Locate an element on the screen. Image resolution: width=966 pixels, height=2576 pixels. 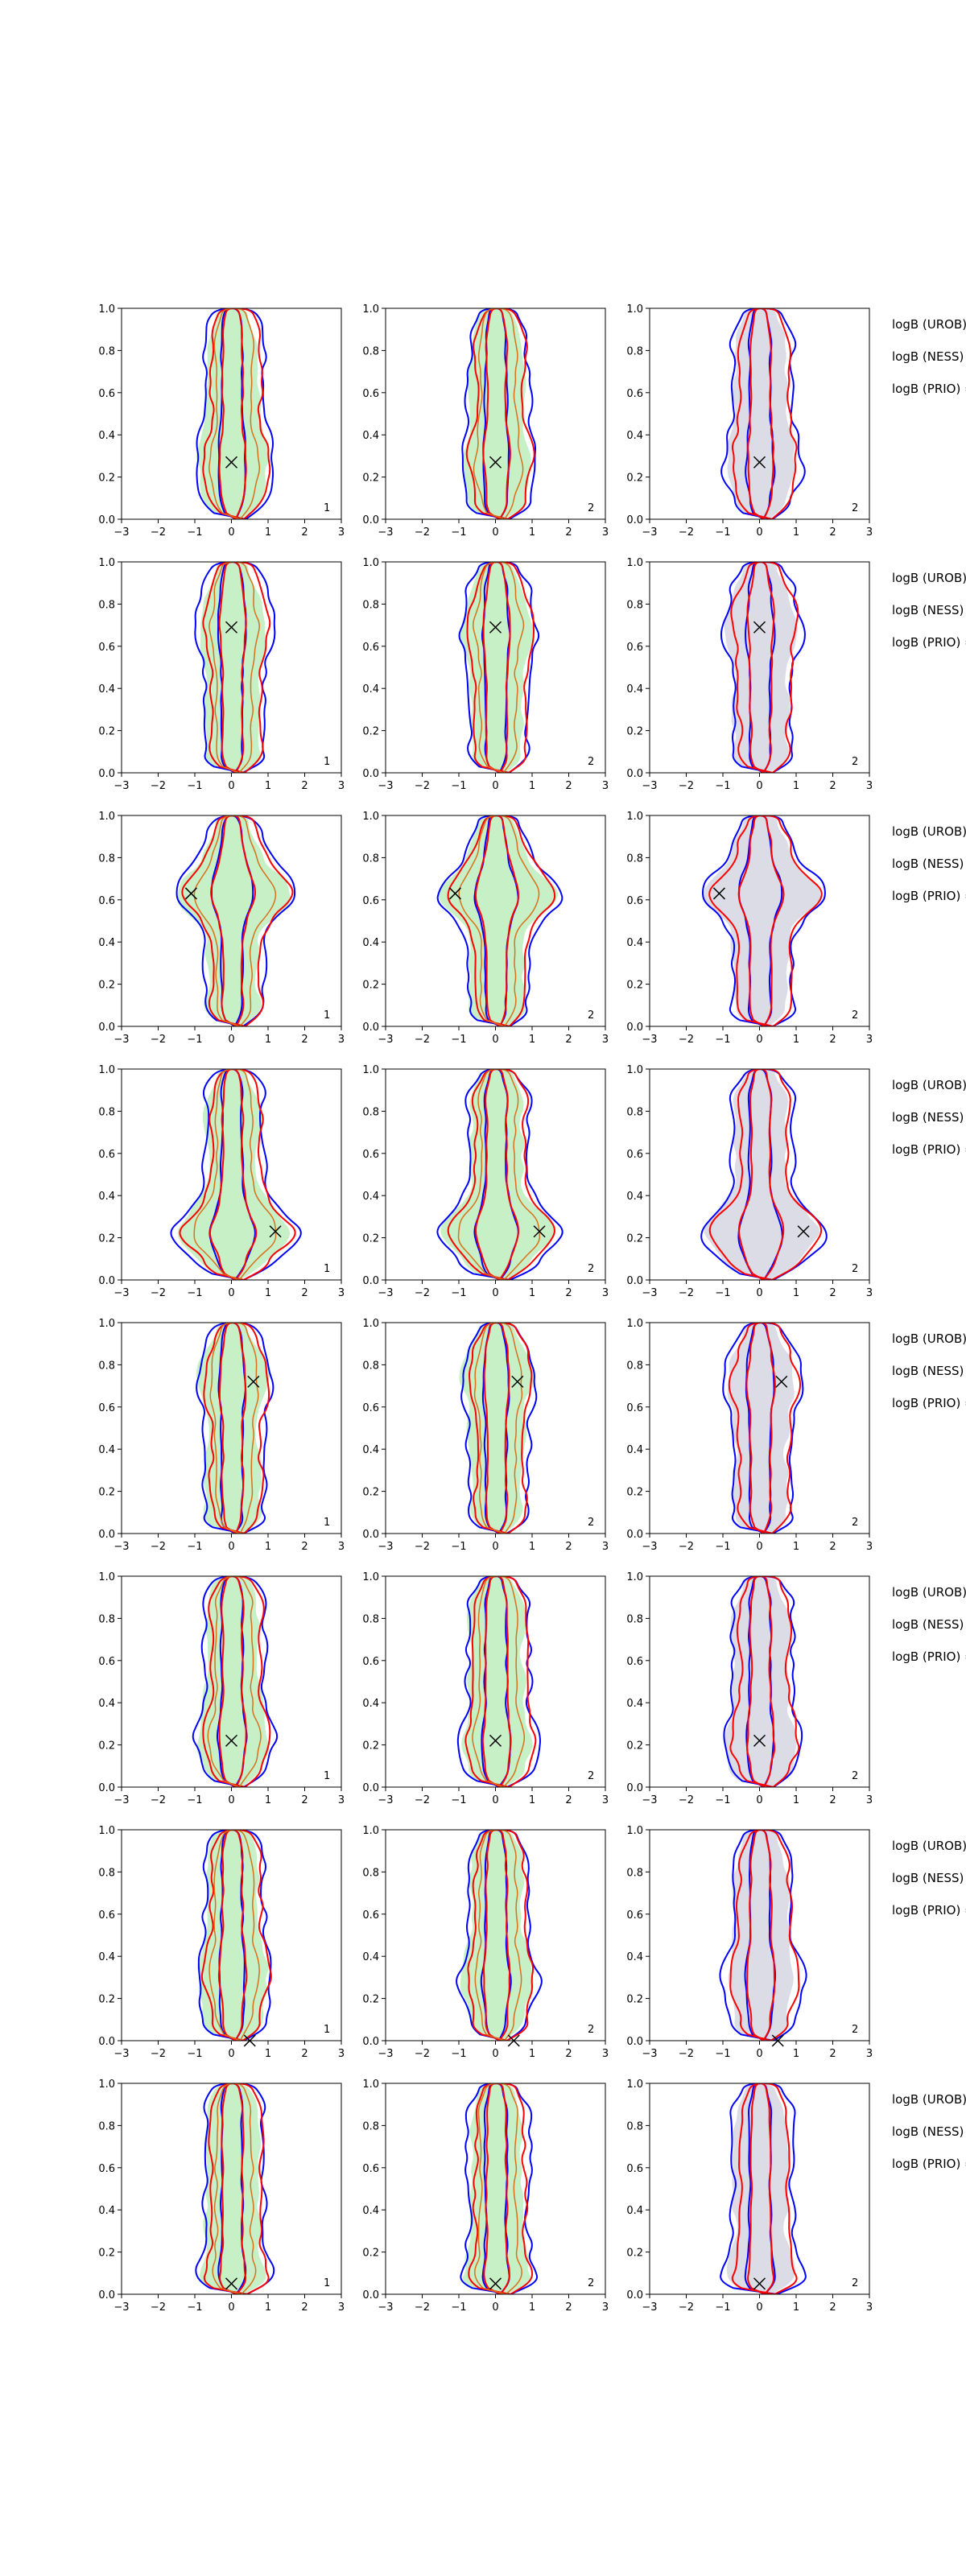
logb-label: logB (NESS) = is located at coordinates (929, 356).